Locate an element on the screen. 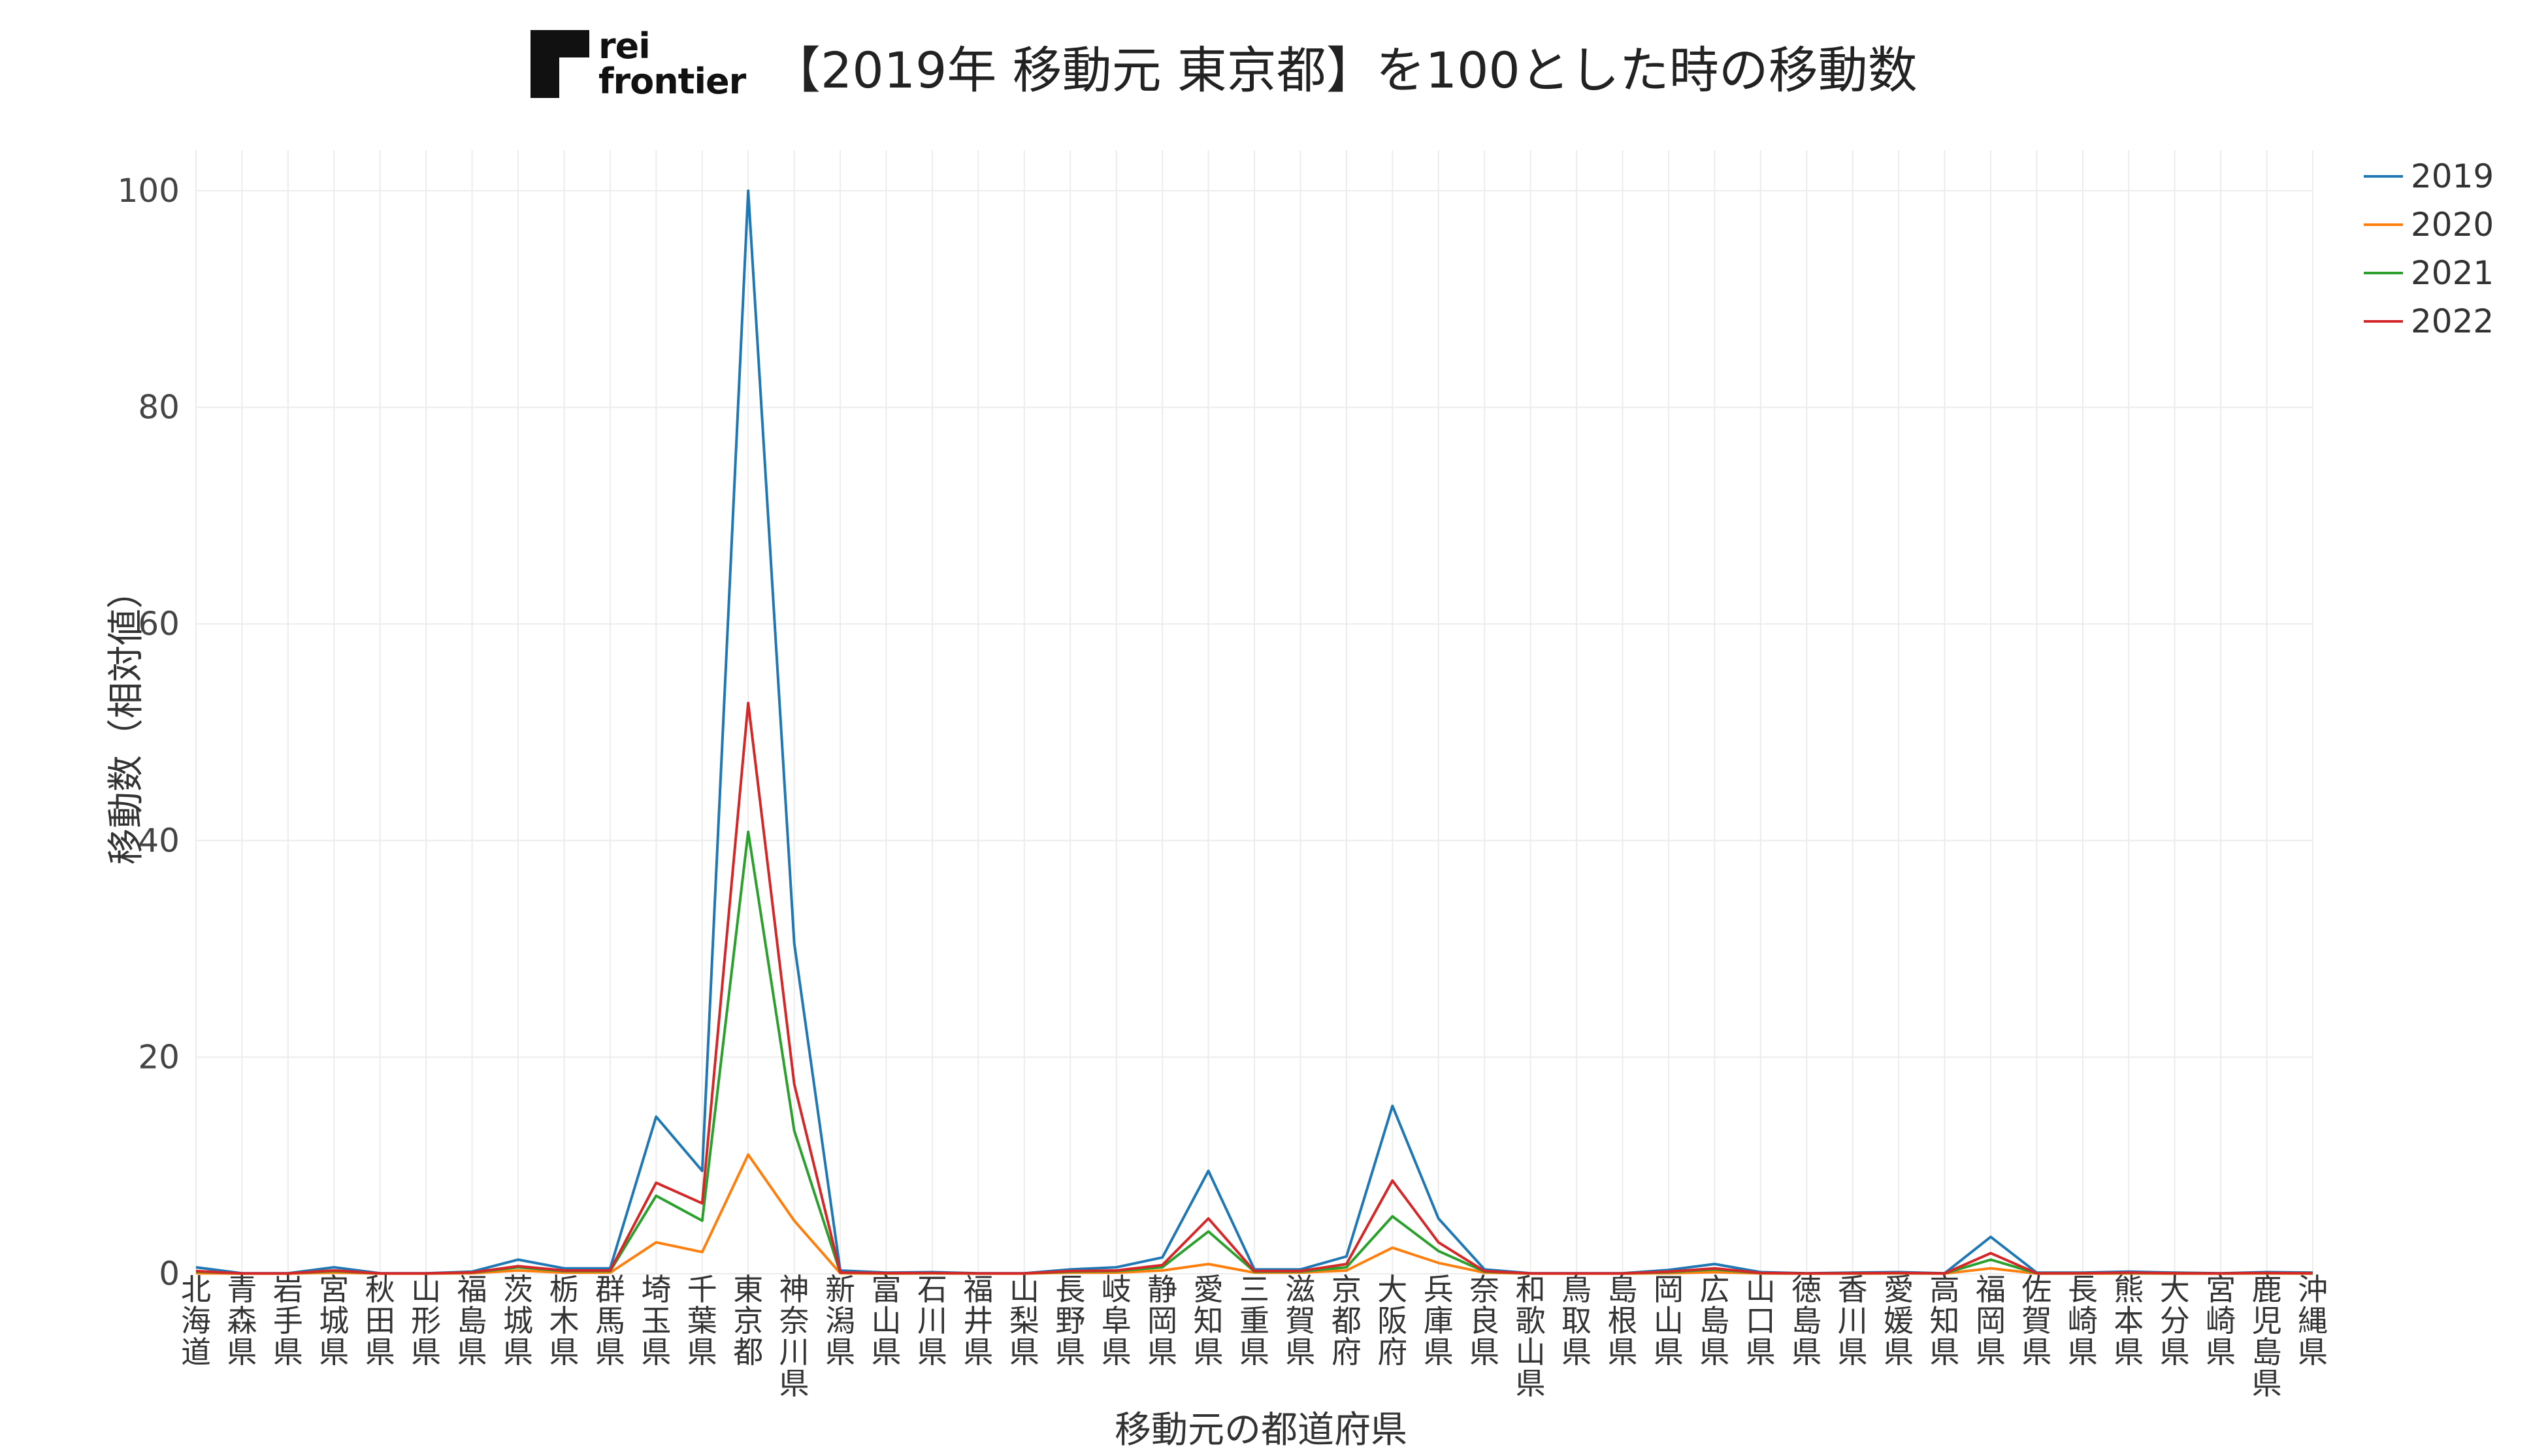 Image resolution: width=2548 pixels, height=1456 pixels. x-tick-label: 京都府 is located at coordinates (1346, 1321).